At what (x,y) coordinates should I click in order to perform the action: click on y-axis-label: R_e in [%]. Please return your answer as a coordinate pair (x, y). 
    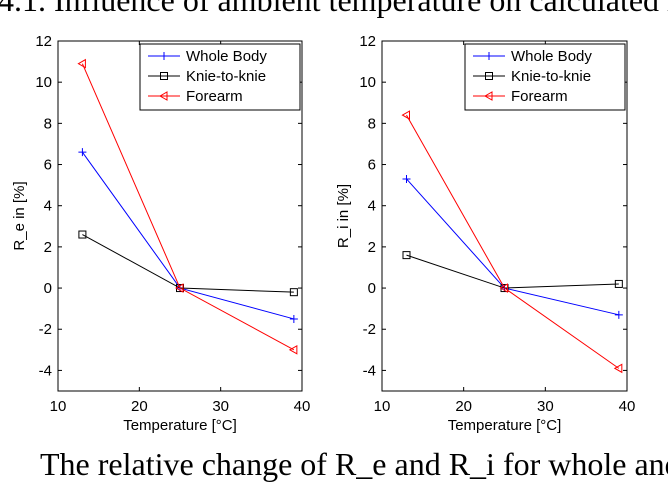
    Looking at the image, I should click on (19, 215).